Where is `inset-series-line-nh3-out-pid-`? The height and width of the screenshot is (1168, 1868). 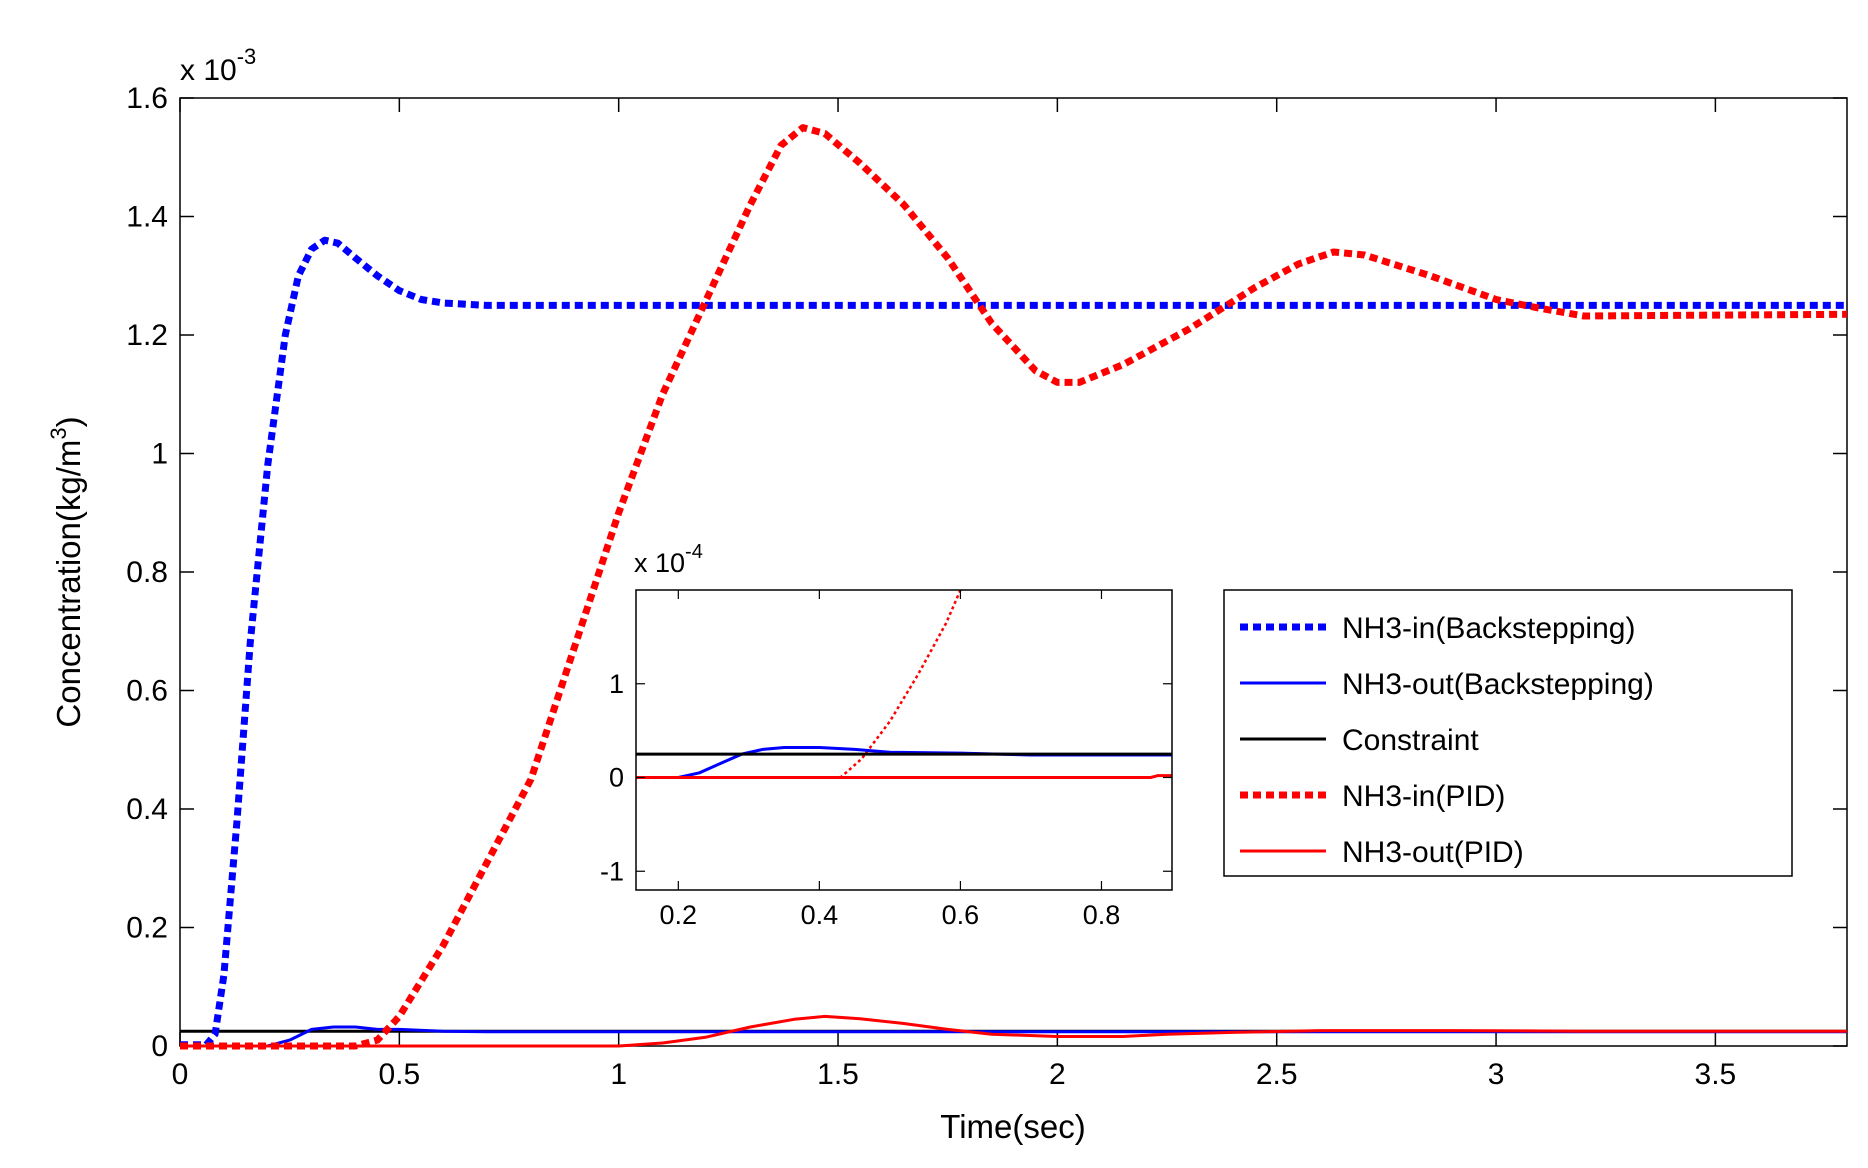 inset-series-line-nh3-out-pid- is located at coordinates (904, 776).